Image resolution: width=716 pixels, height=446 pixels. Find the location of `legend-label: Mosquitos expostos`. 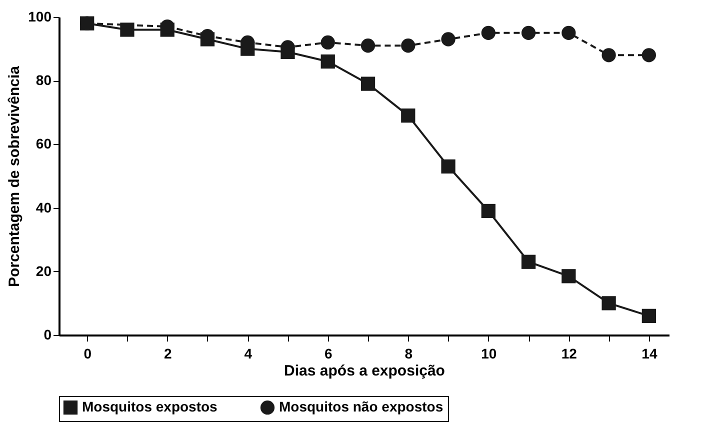

legend-label: Mosquitos expostos is located at coordinates (150, 406).